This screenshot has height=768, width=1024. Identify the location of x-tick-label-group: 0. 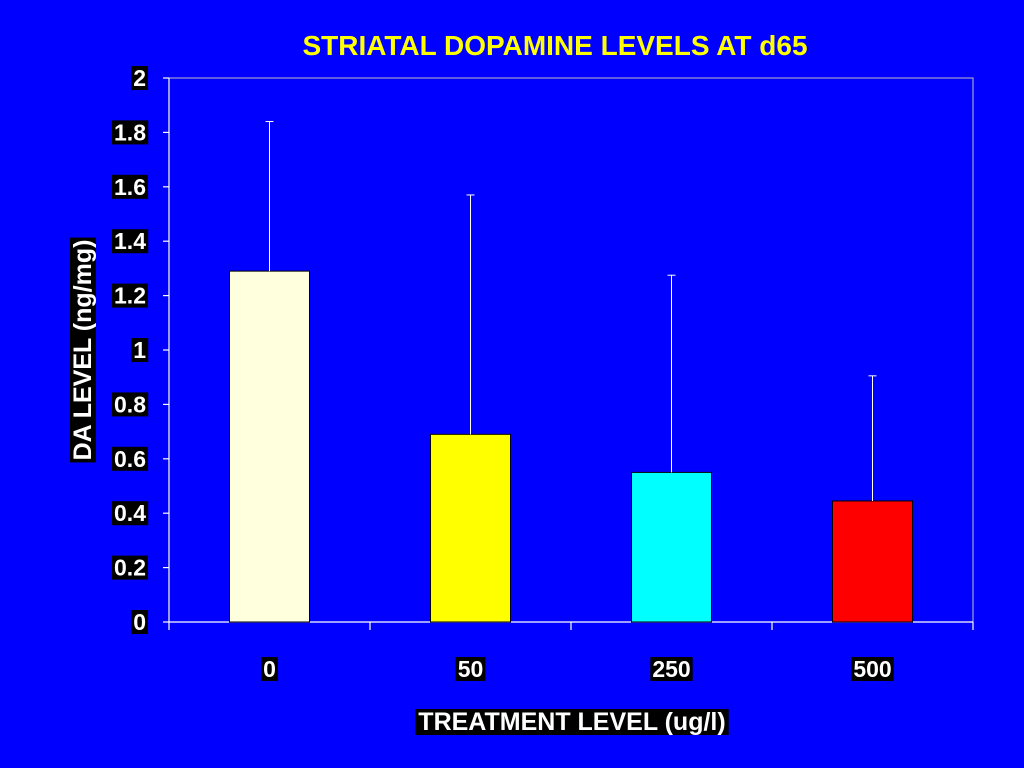
(269, 669).